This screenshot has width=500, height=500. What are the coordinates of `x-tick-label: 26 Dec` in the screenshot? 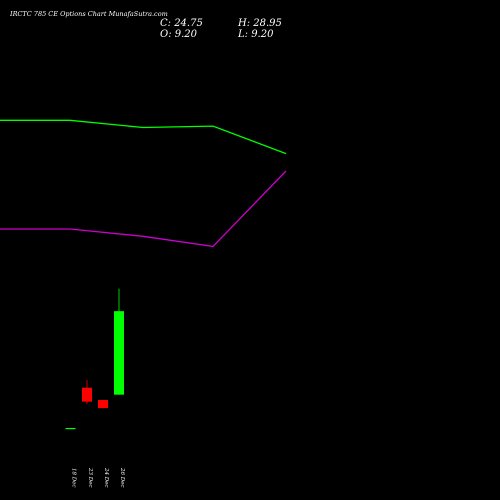 It's located at (122, 477).